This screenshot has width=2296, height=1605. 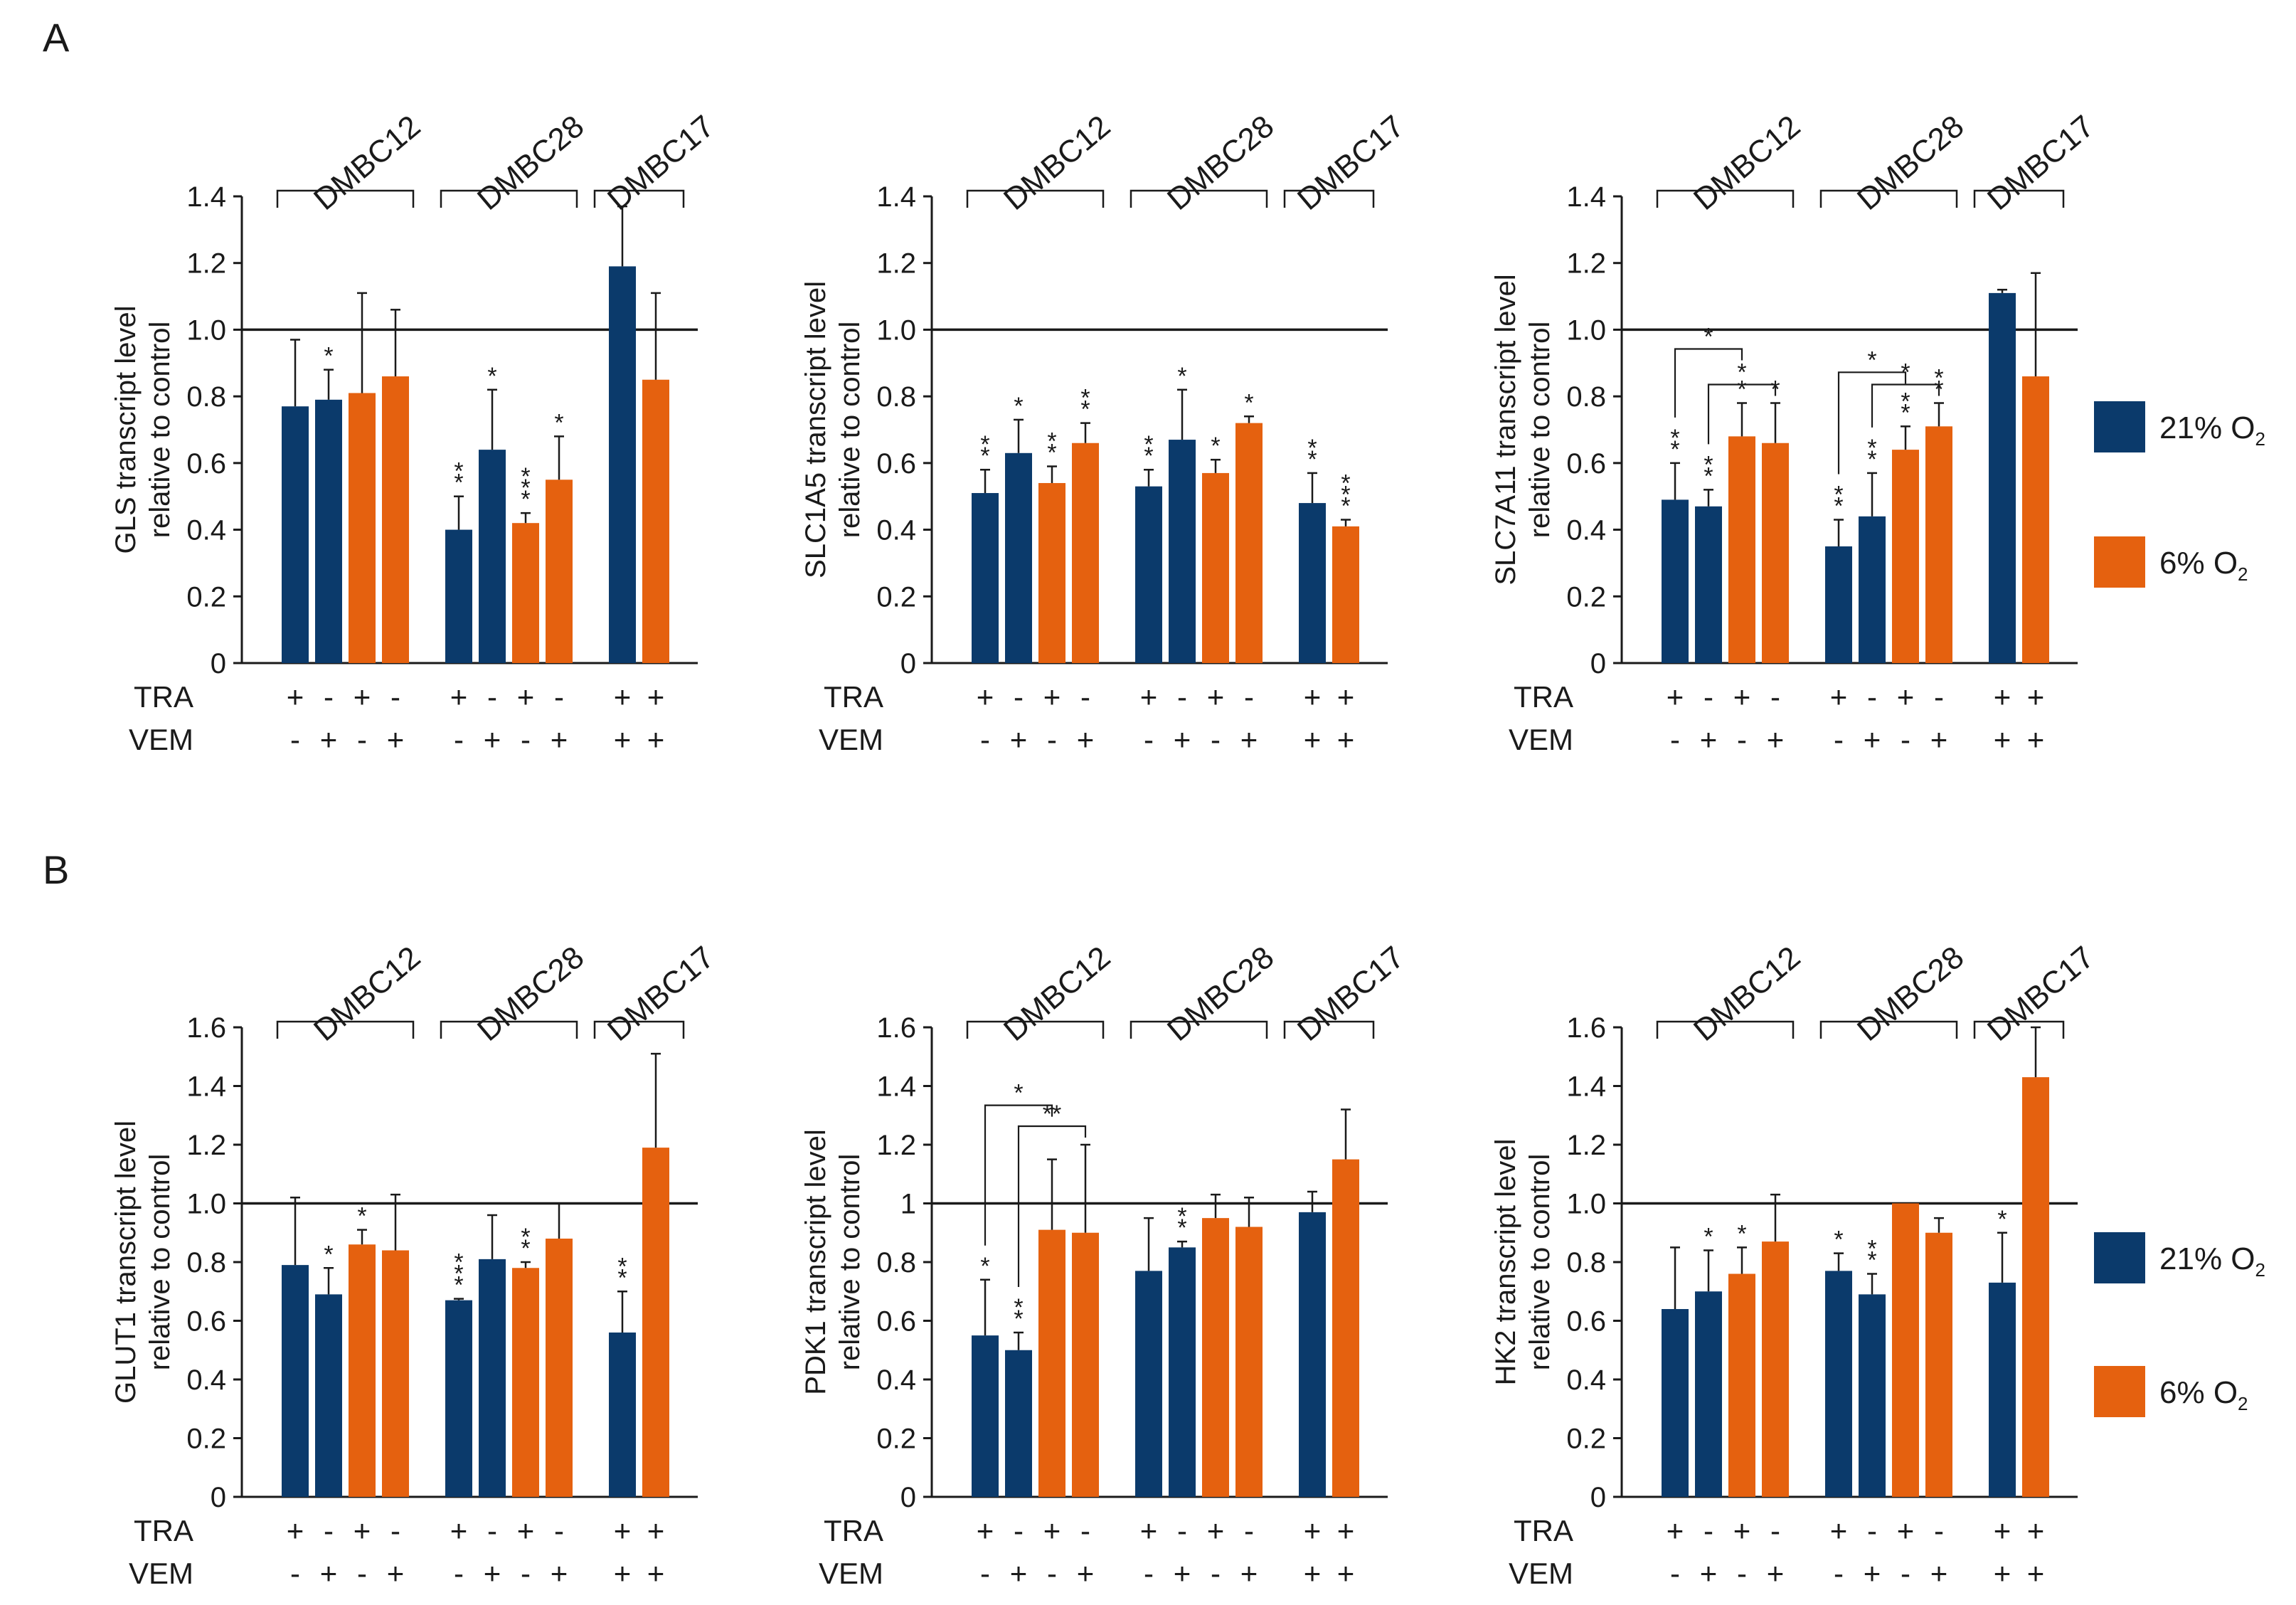 What do you see at coordinates (2212, 430) in the screenshot?
I see `legend-label-21: 21% O2` at bounding box center [2212, 430].